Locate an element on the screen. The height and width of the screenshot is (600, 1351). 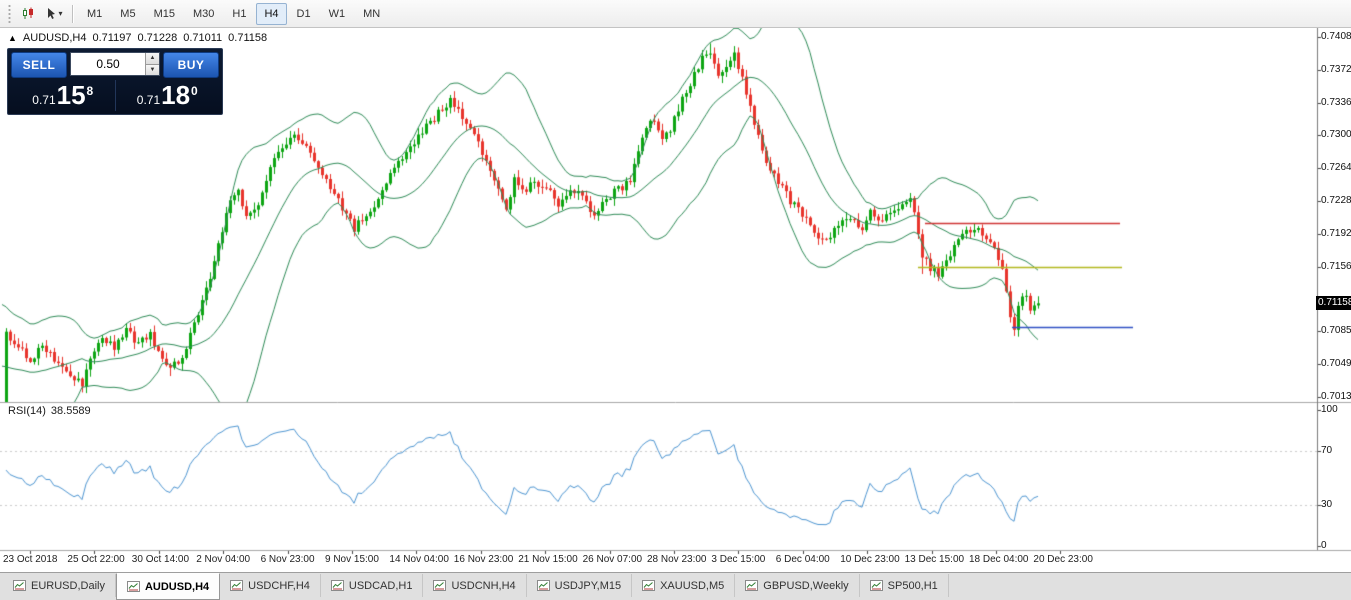
chart-tab-eurusd-daily: EURUSD,Daily is located at coordinates (59, 585).